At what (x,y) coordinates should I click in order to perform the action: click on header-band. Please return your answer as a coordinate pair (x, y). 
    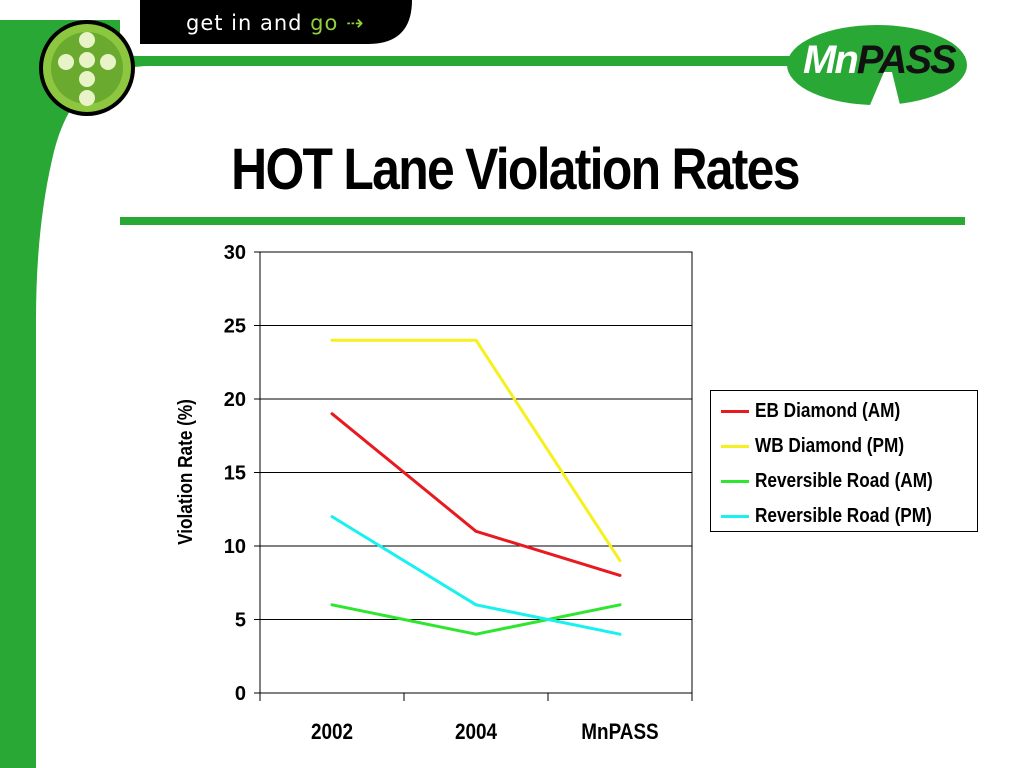
    Looking at the image, I should click on (206, 22).